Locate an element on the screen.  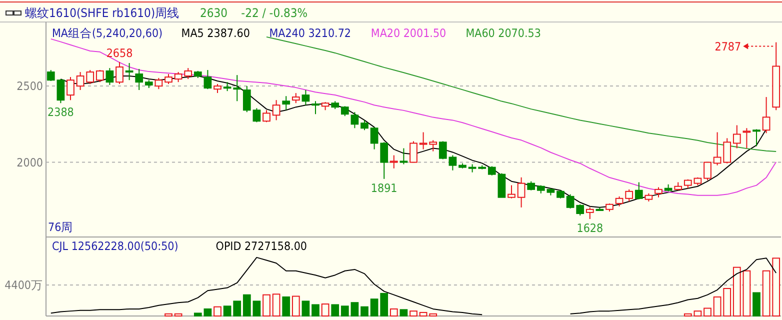
annotation: 2787 is located at coordinates (728, 46).